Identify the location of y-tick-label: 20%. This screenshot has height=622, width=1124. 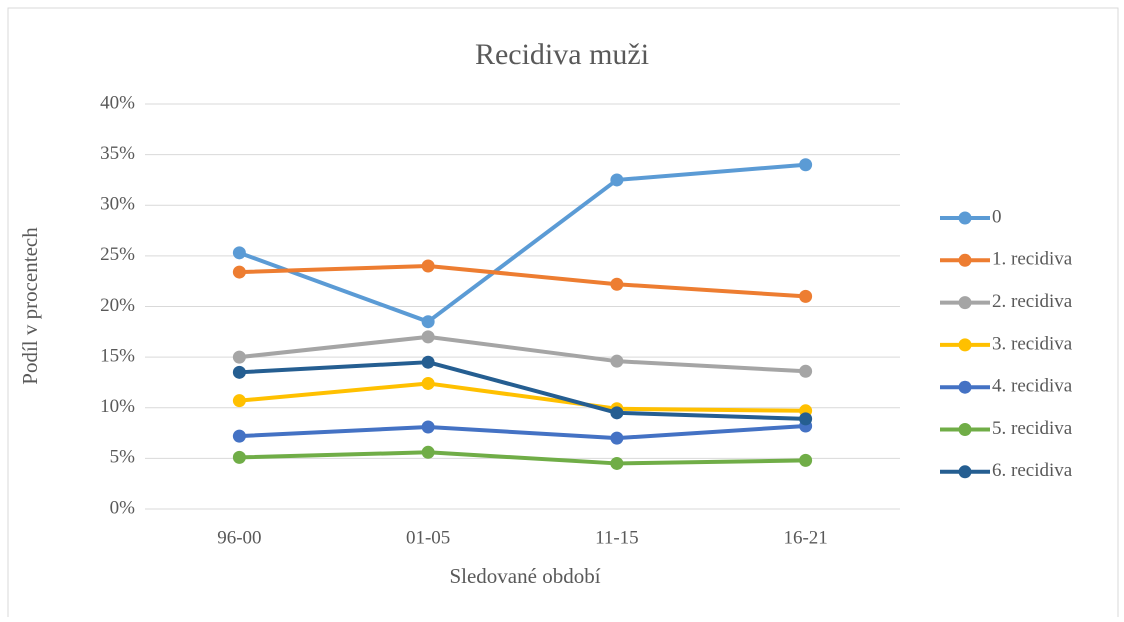
(117, 305).